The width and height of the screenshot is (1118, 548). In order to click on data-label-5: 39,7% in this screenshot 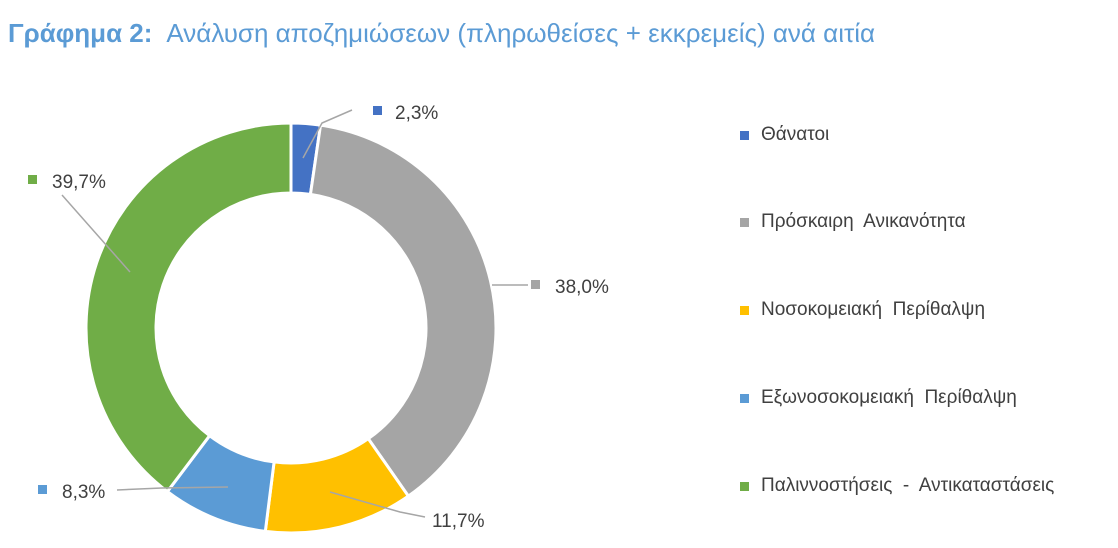, I will do `click(79, 182)`.